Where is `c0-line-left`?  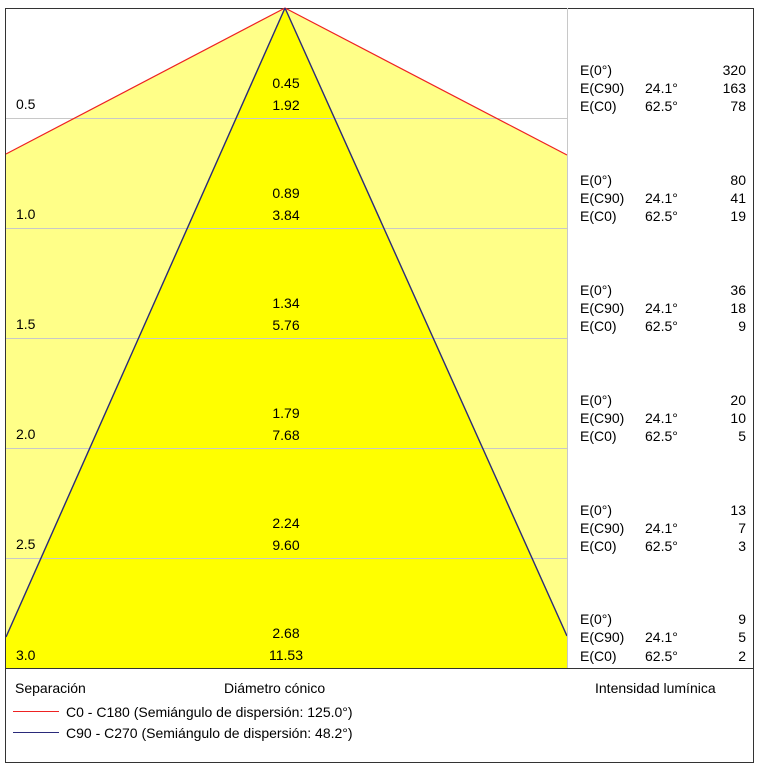 c0-line-left is located at coordinates (145, 81).